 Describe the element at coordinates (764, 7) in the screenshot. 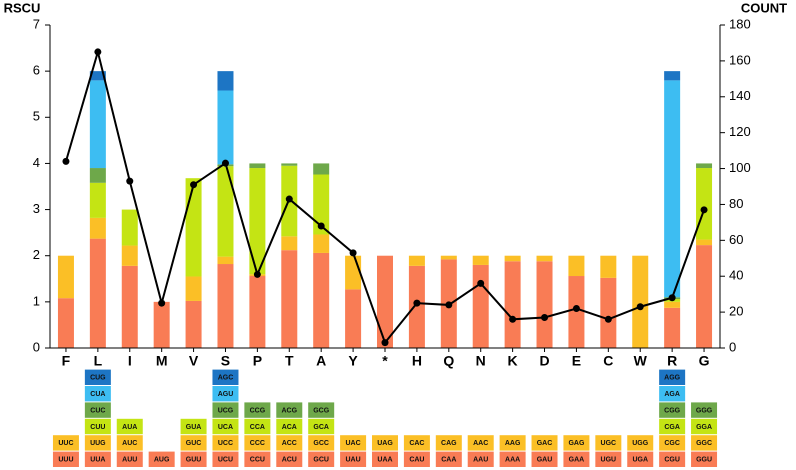

I see `y2-axis-title: COUNT` at that location.